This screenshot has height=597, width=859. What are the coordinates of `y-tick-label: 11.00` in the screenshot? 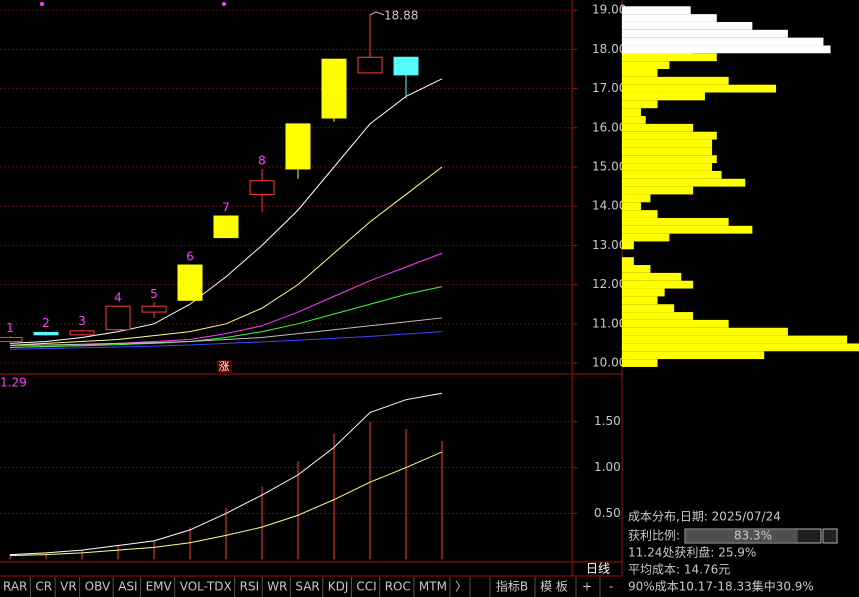 It's located at (609, 323).